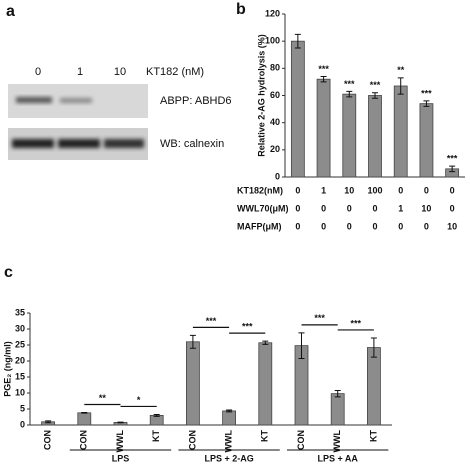 Image resolution: width=470 pixels, height=466 pixels. I want to click on band-label: ABPP: ABHD6, so click(196, 101).